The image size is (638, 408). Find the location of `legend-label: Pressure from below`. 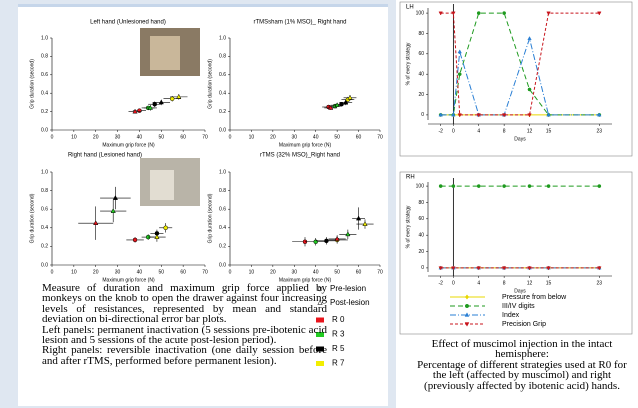

legend-label: Pressure from below is located at coordinates (534, 297).